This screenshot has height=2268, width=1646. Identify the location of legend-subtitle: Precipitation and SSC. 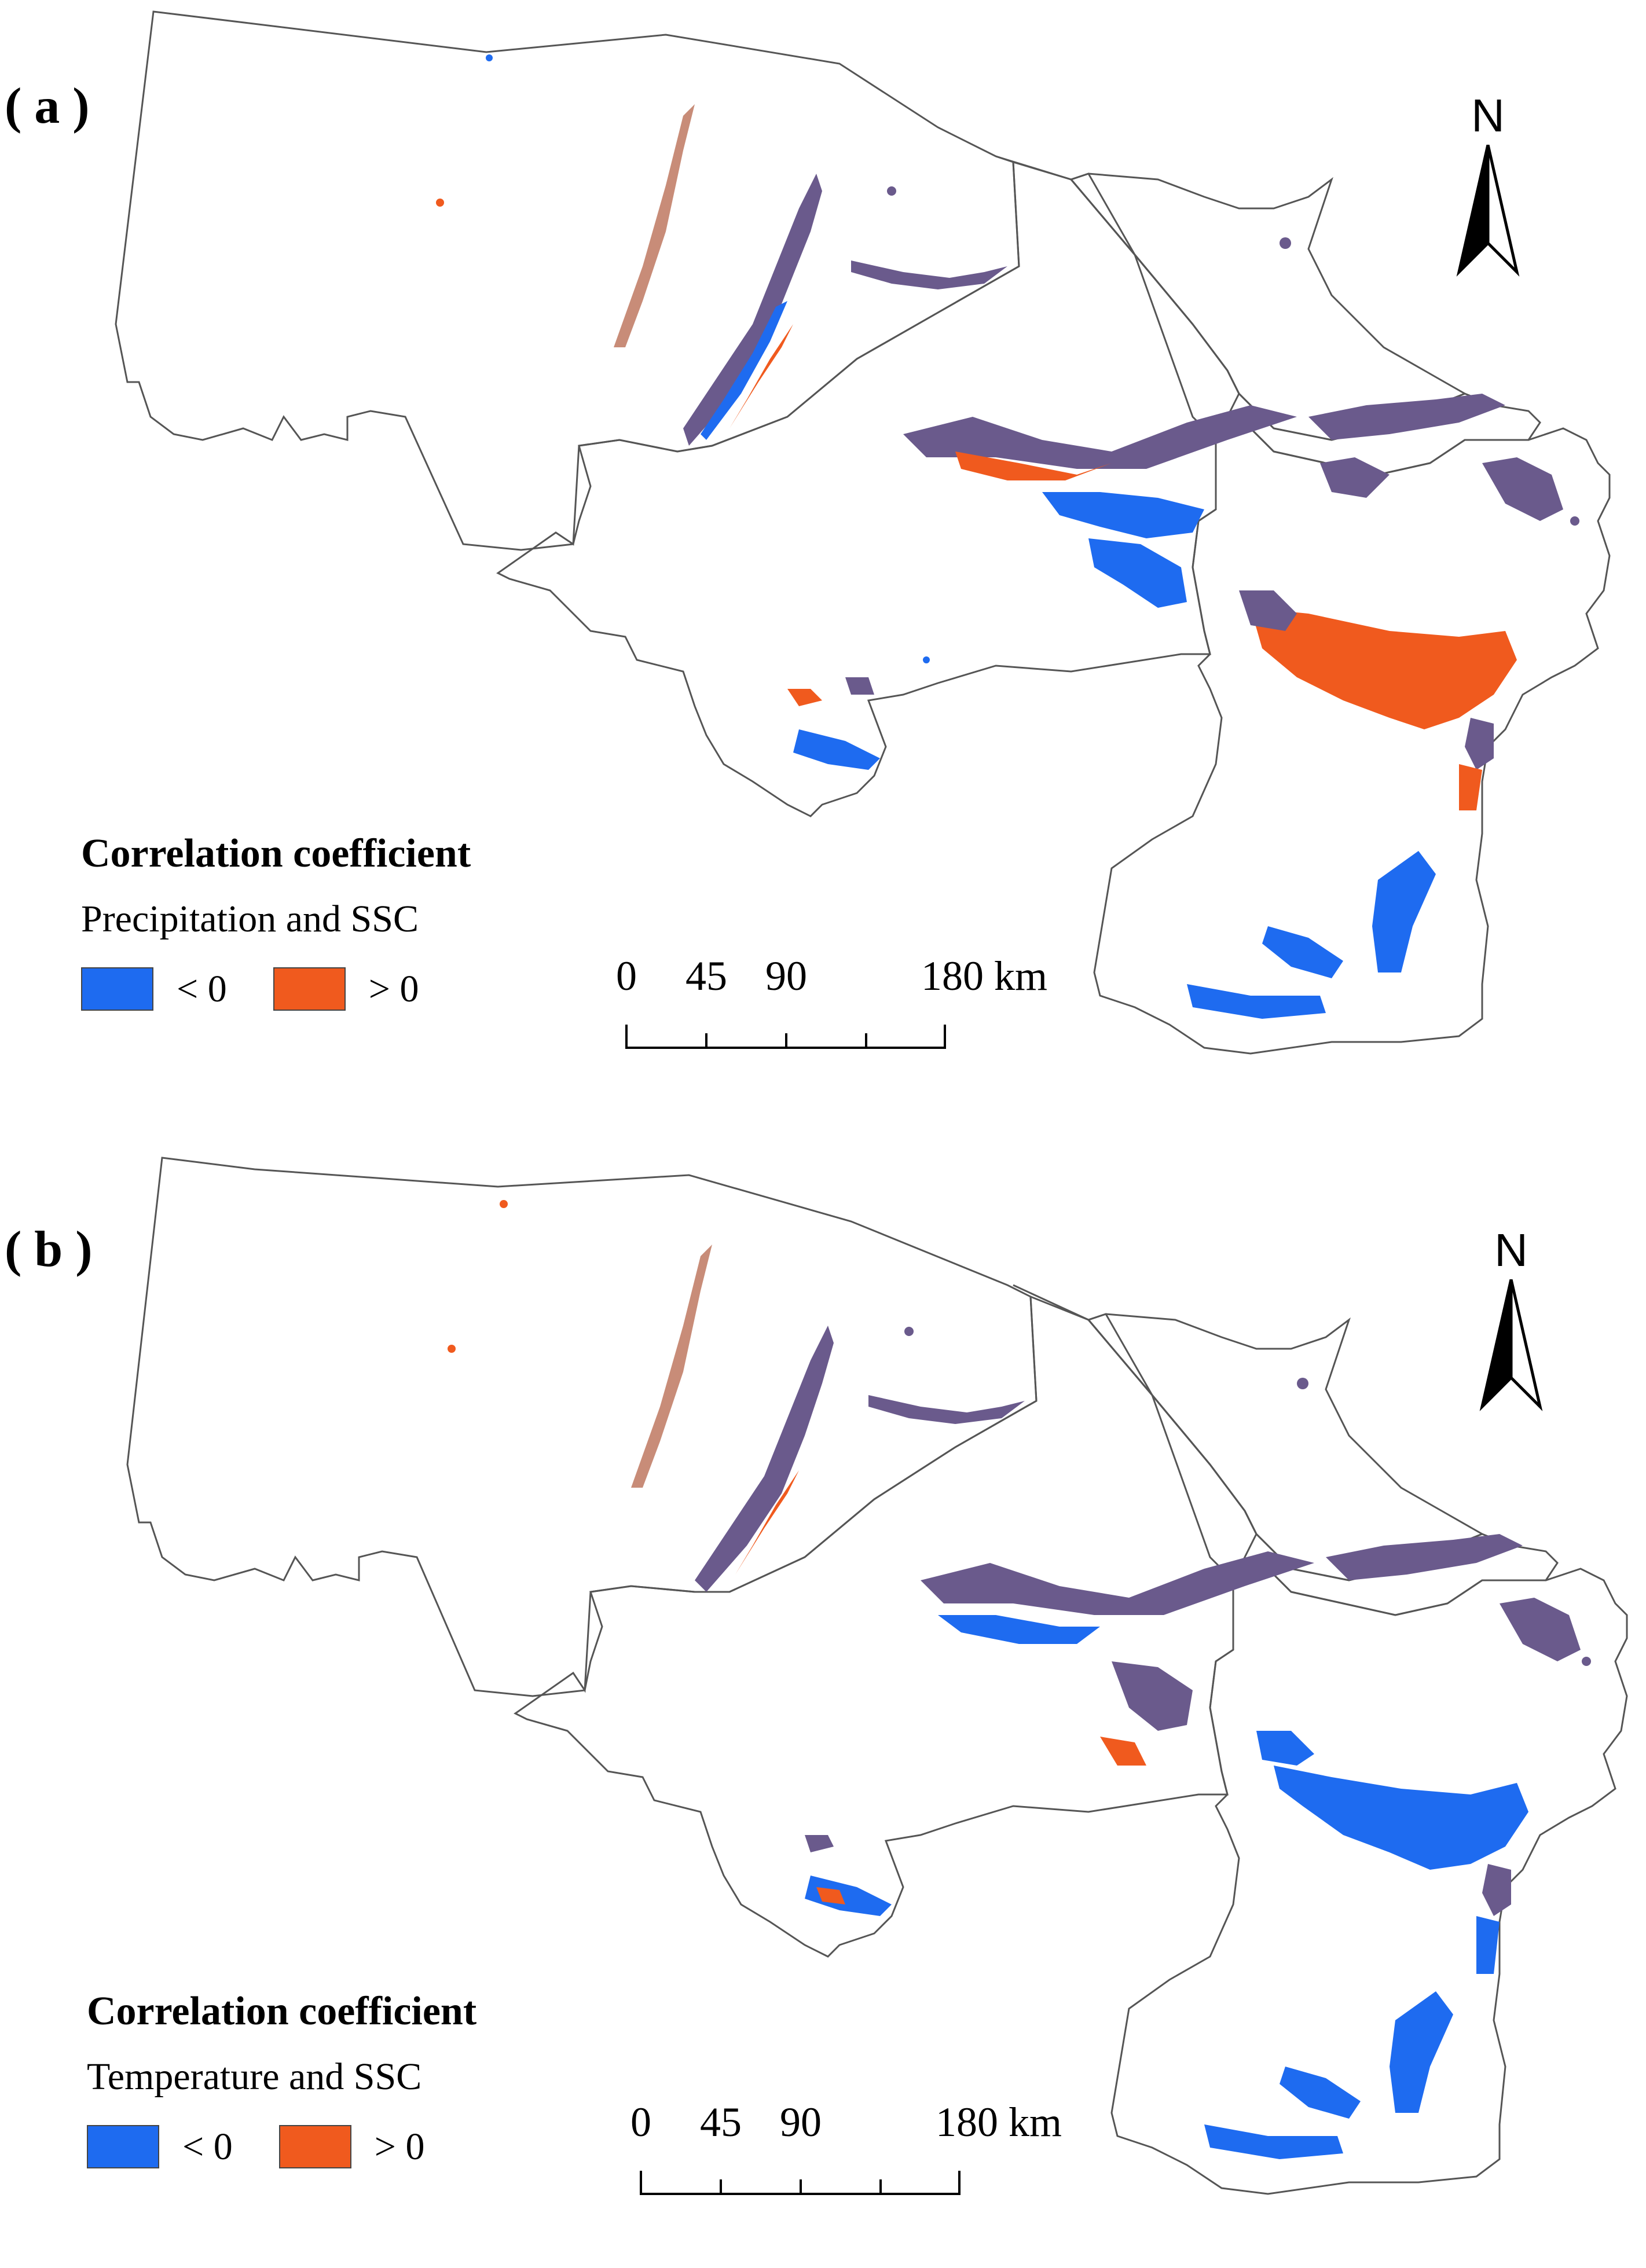
(250, 919).